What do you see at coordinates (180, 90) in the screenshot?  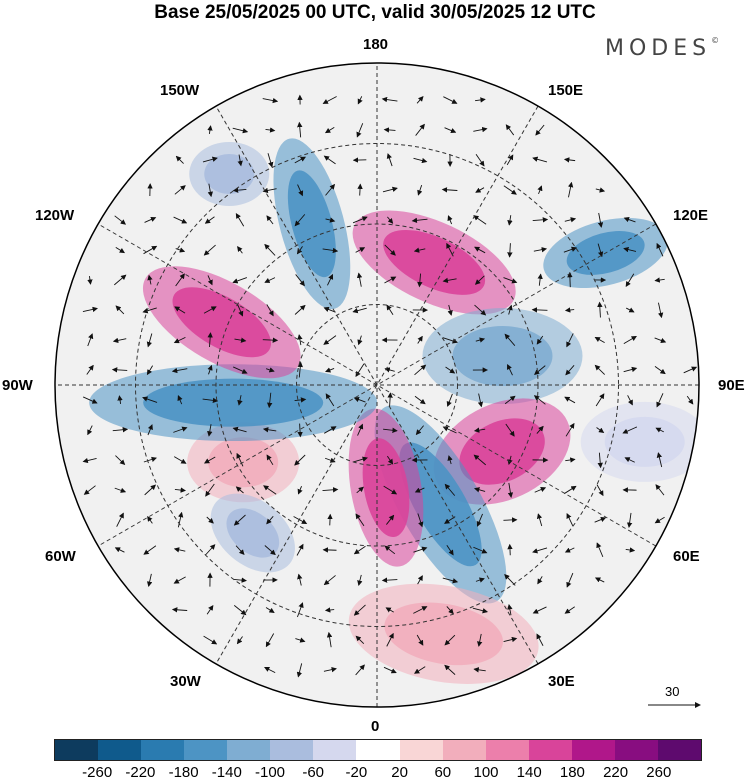 I see `lon-label-150w: 150W` at bounding box center [180, 90].